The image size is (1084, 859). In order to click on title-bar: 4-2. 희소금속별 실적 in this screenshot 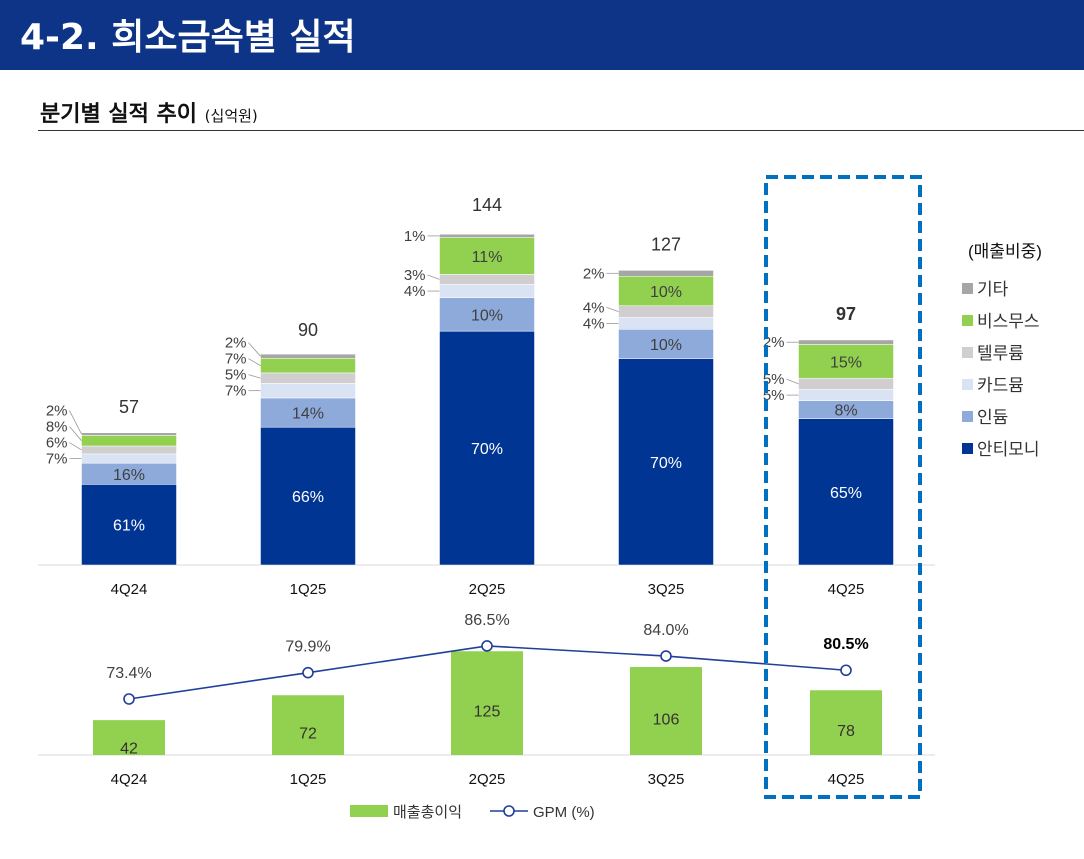, I will do `click(542, 35)`.